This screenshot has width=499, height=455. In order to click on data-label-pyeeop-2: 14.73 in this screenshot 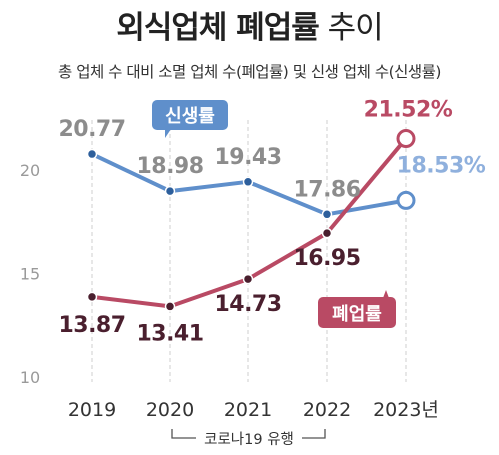, I will do `click(247, 304)`.